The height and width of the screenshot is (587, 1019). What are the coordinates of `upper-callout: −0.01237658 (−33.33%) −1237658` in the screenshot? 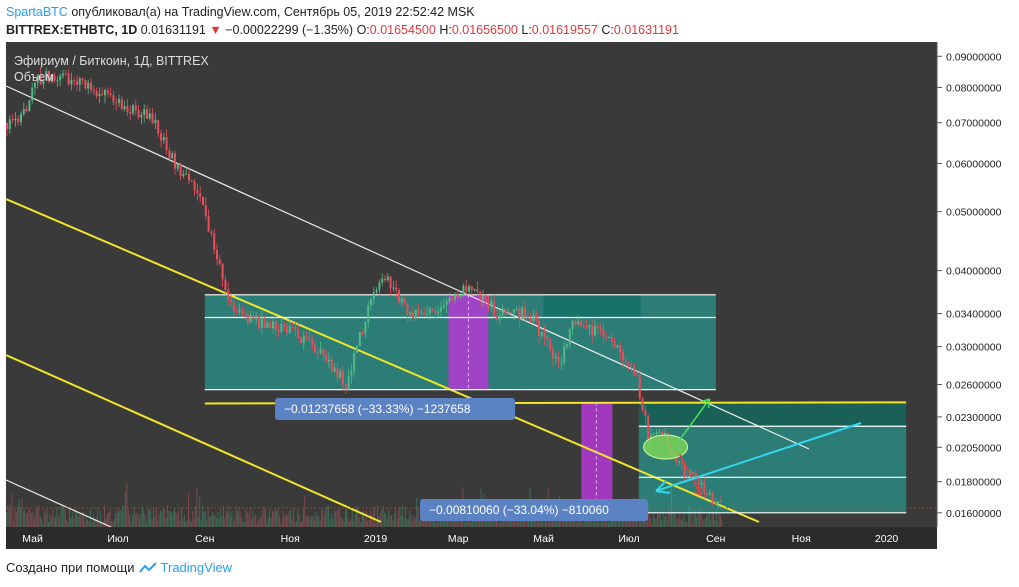 It's located at (395, 409).